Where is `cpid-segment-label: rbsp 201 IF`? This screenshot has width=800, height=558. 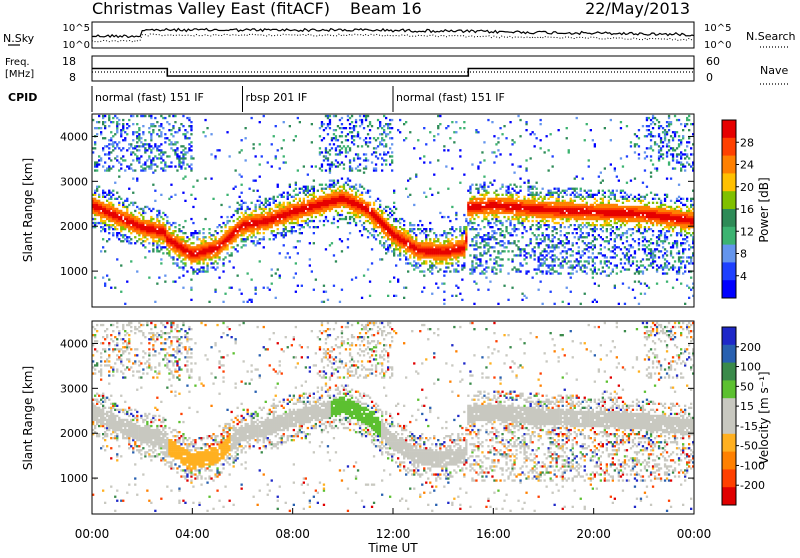
cpid-segment-label: rbsp 201 IF is located at coordinates (277, 97).